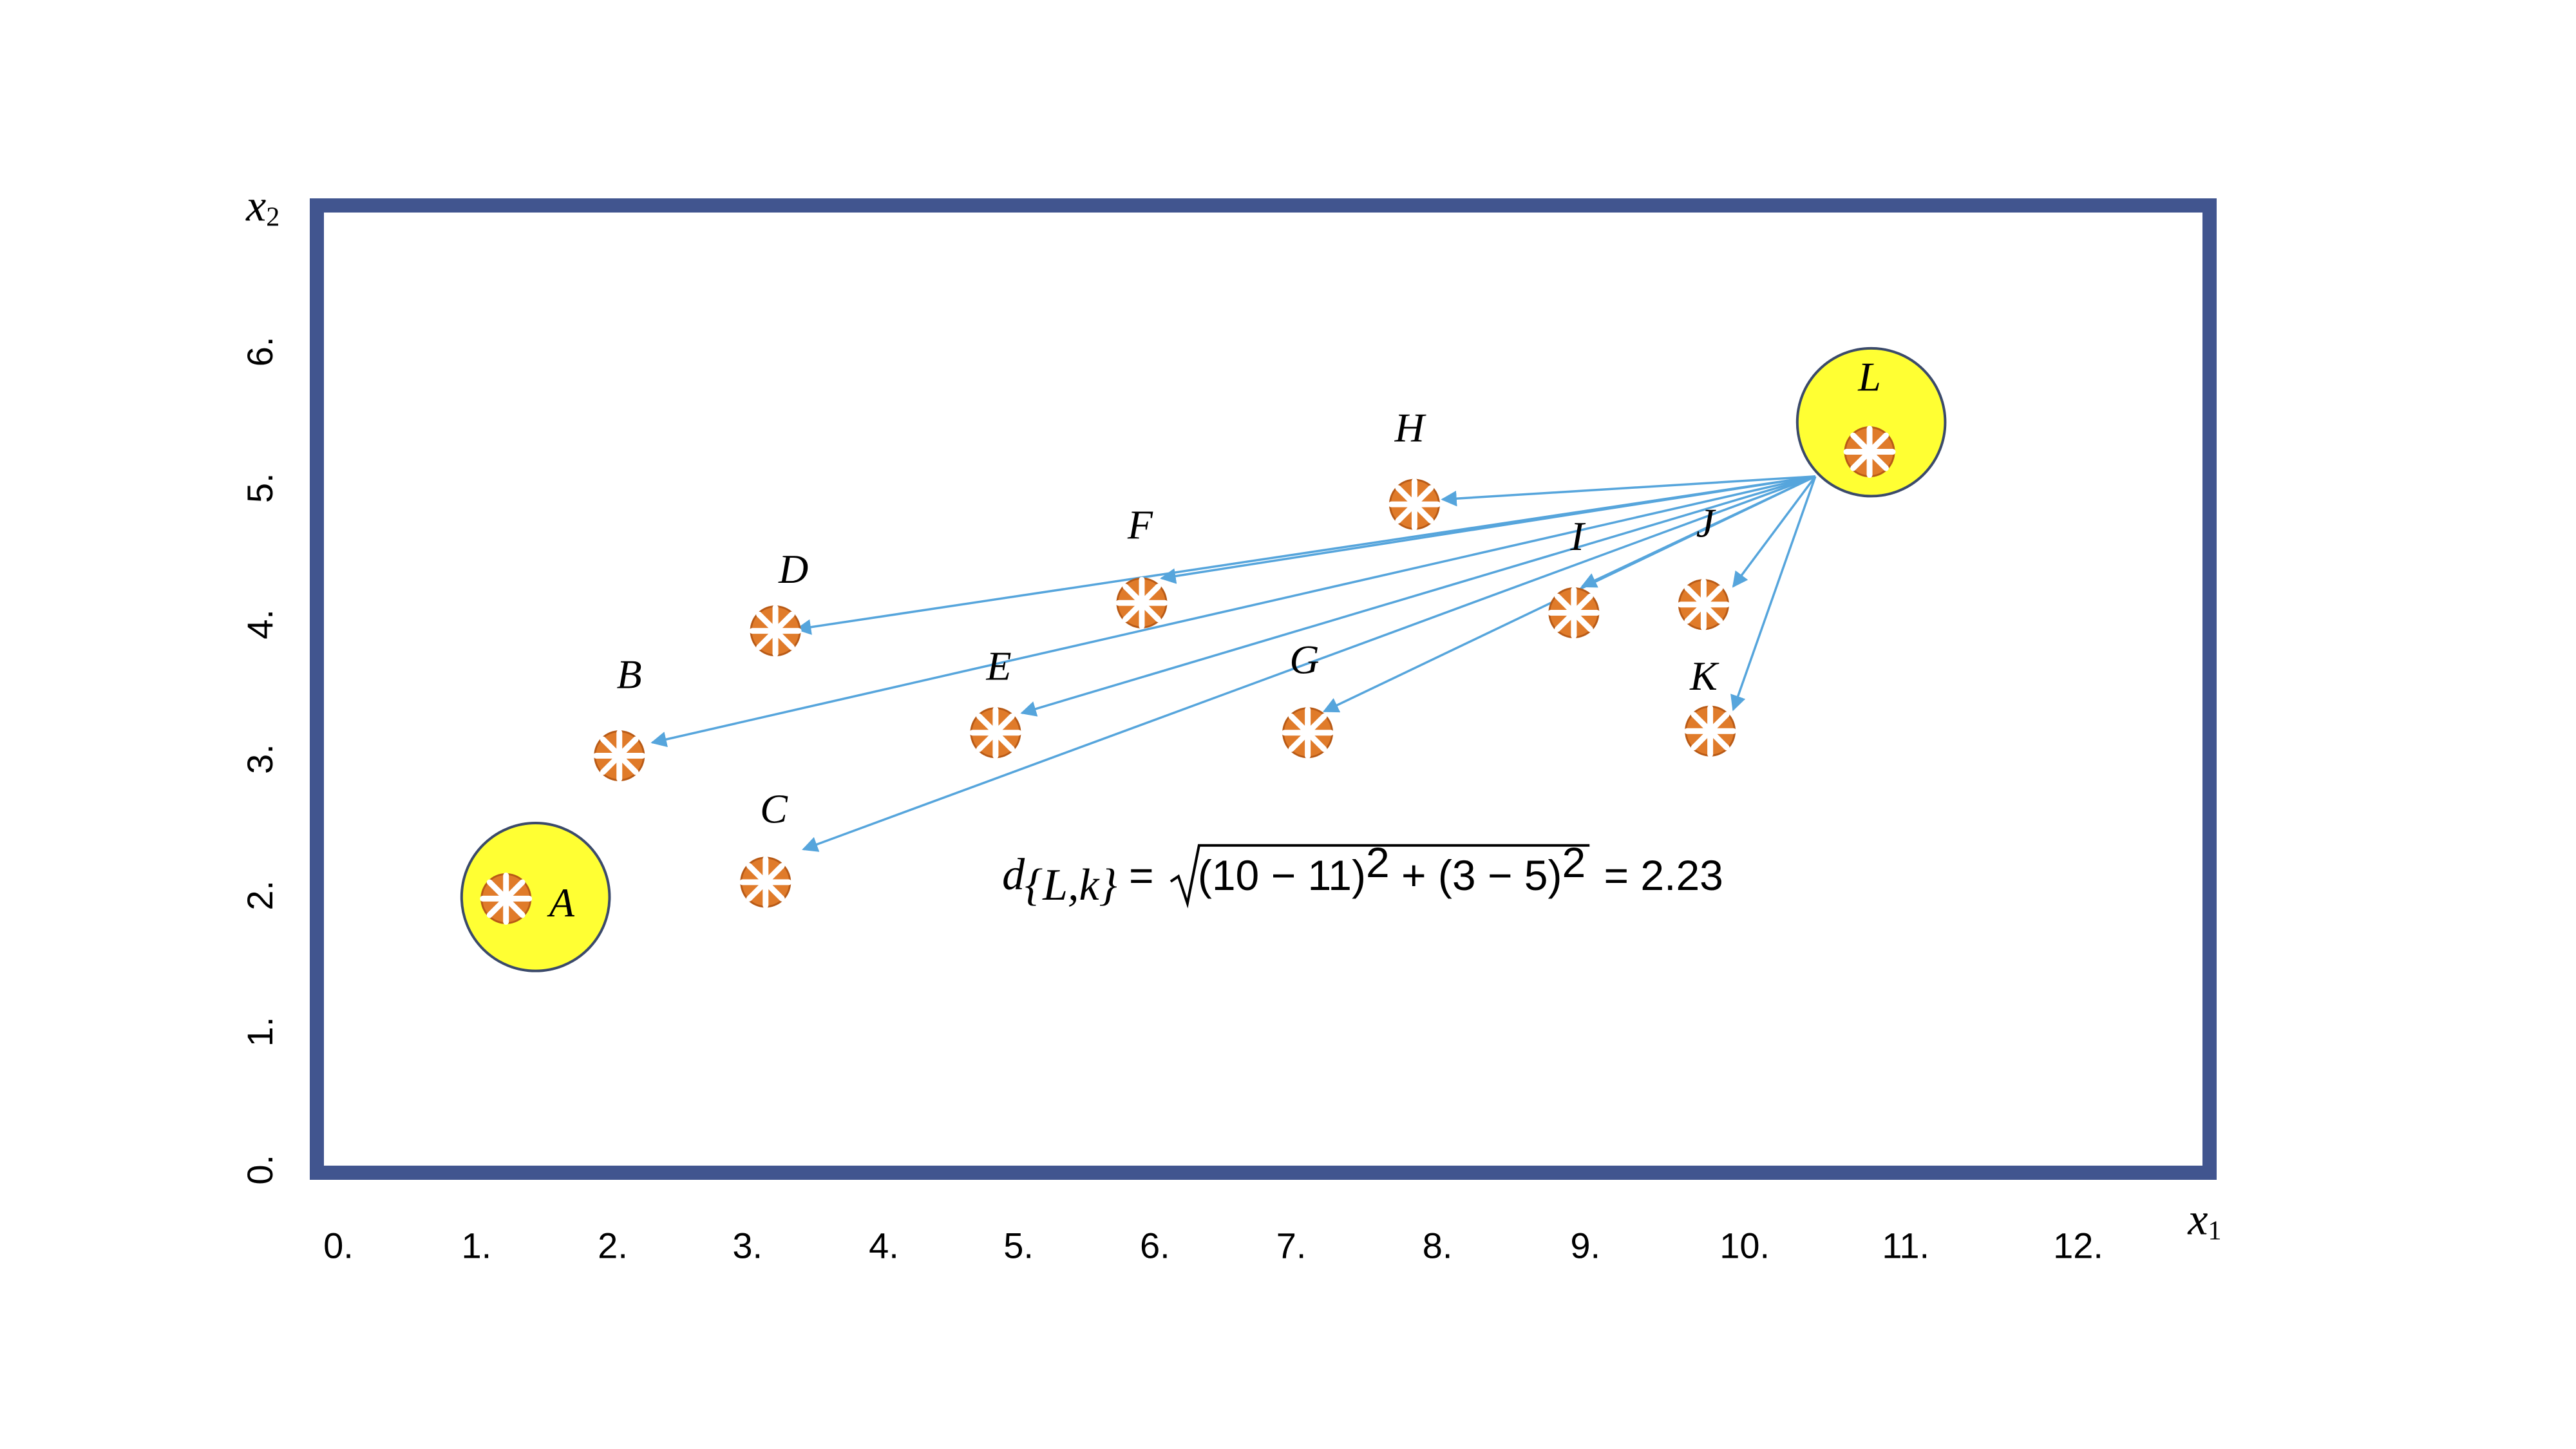 The width and height of the screenshot is (2576, 1449). Describe the element at coordinates (1706, 523) in the screenshot. I see `point-label: J` at that location.